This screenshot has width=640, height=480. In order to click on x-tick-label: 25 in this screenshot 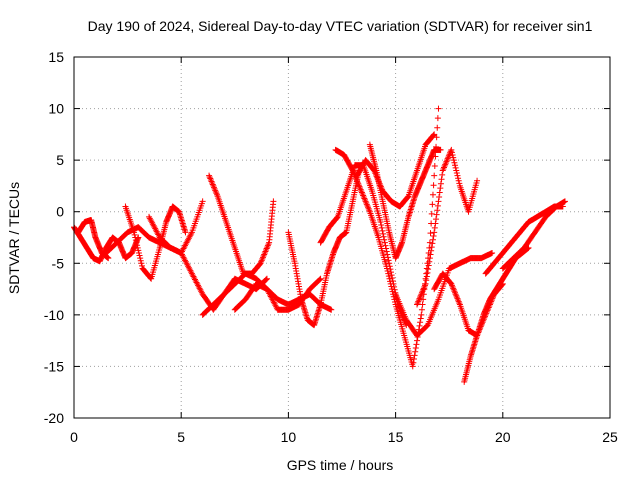, I will do `click(610, 437)`.